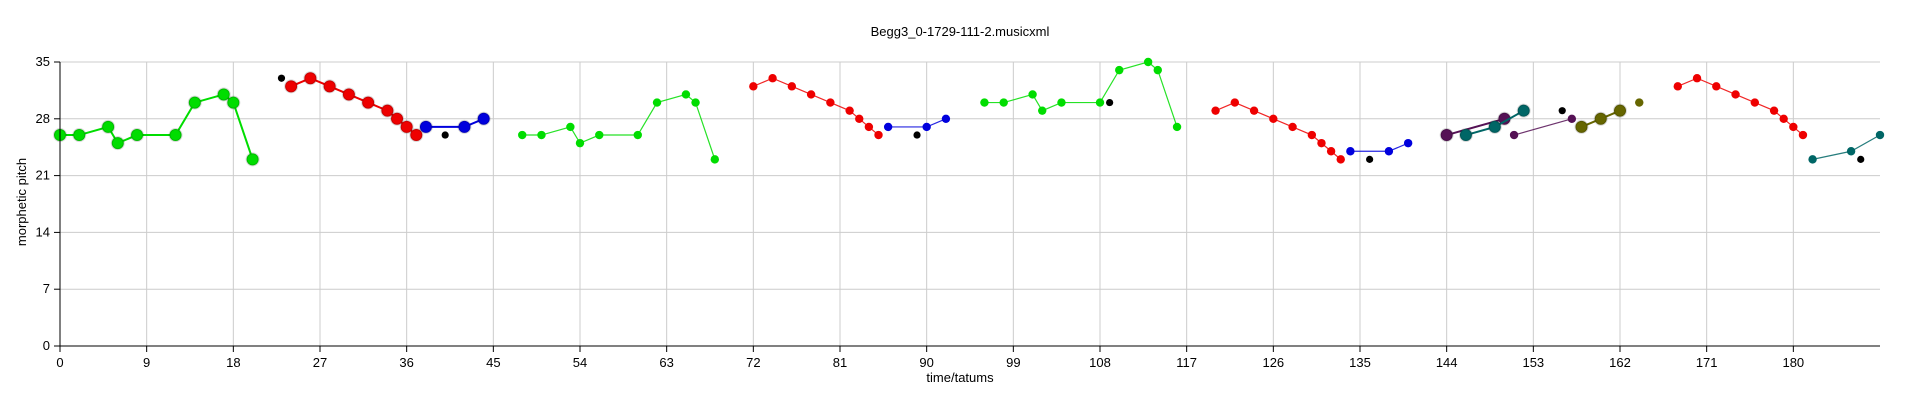 The image size is (1920, 401). I want to click on x-tick-label: 144, so click(1447, 362).